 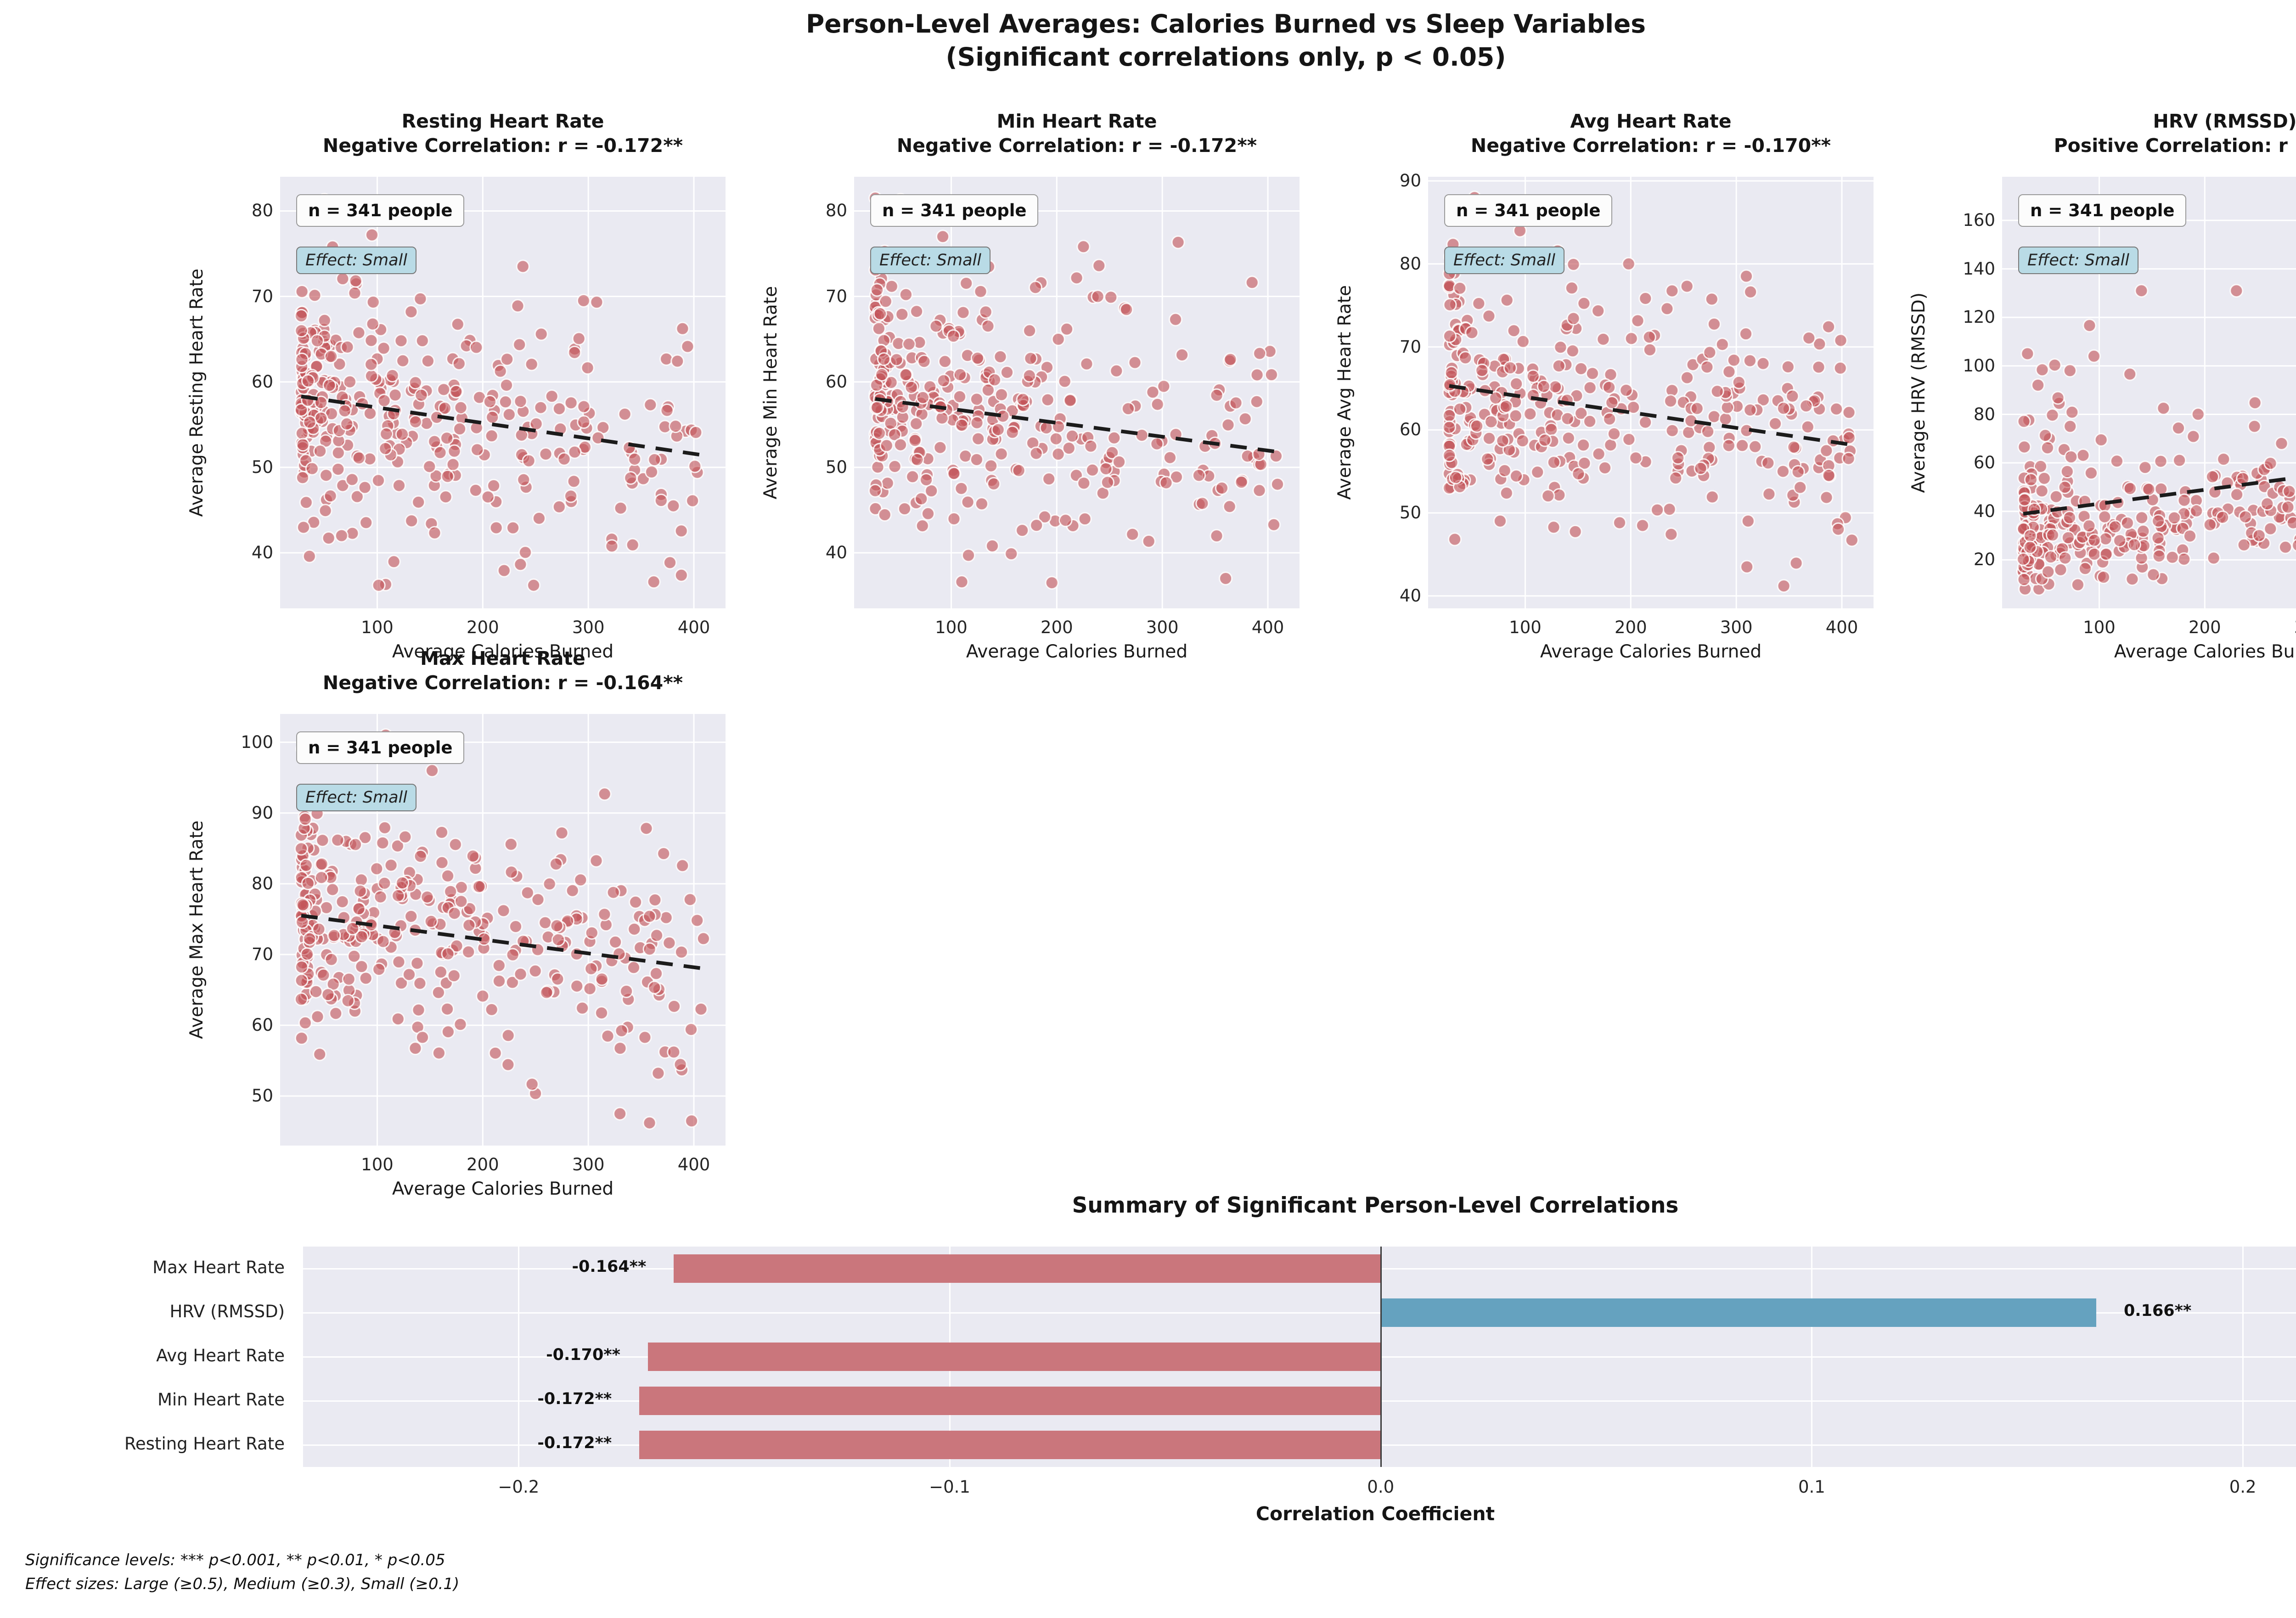 What do you see at coordinates (262, 883) in the screenshot?
I see `y-tick-label: 80` at bounding box center [262, 883].